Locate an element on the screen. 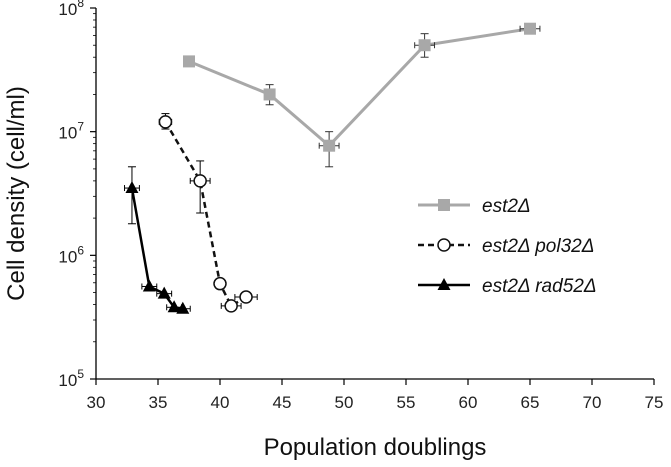 This screenshot has height=467, width=671. legend-label: est2Δ pol32Δ is located at coordinates (538, 246).